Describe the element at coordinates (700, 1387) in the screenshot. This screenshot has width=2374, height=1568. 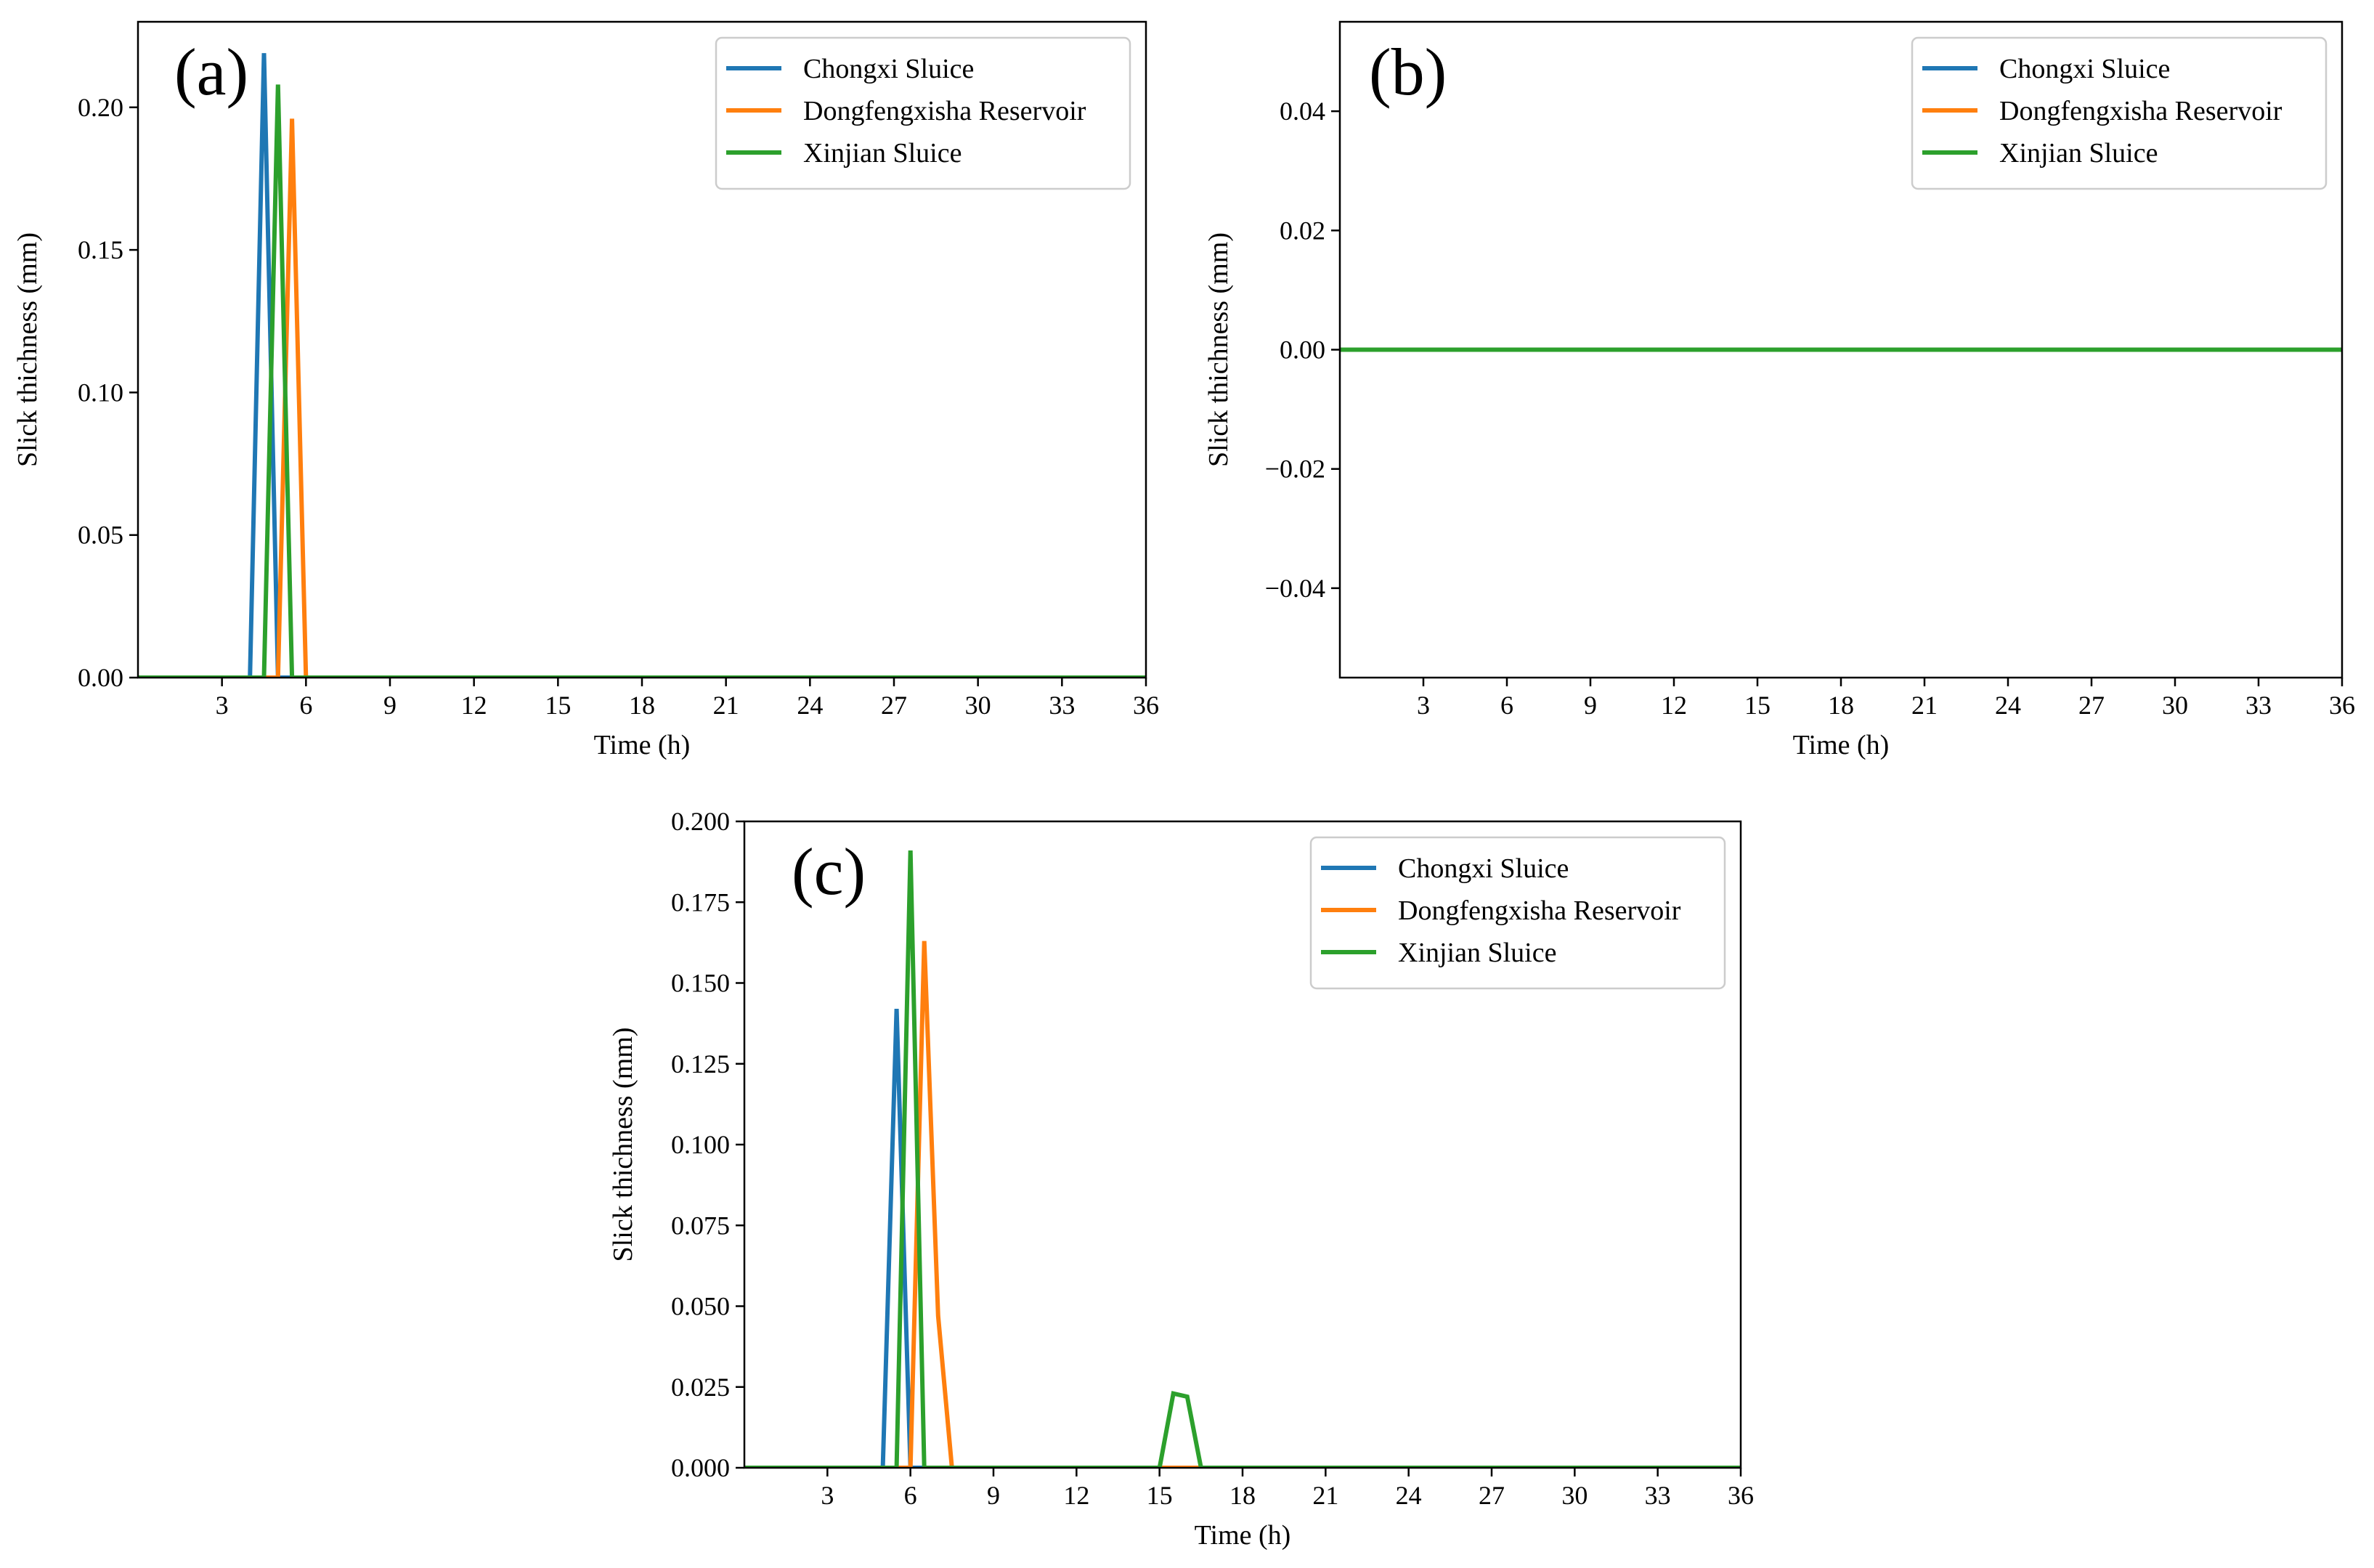
I see `y-tick-label: 0.025` at that location.